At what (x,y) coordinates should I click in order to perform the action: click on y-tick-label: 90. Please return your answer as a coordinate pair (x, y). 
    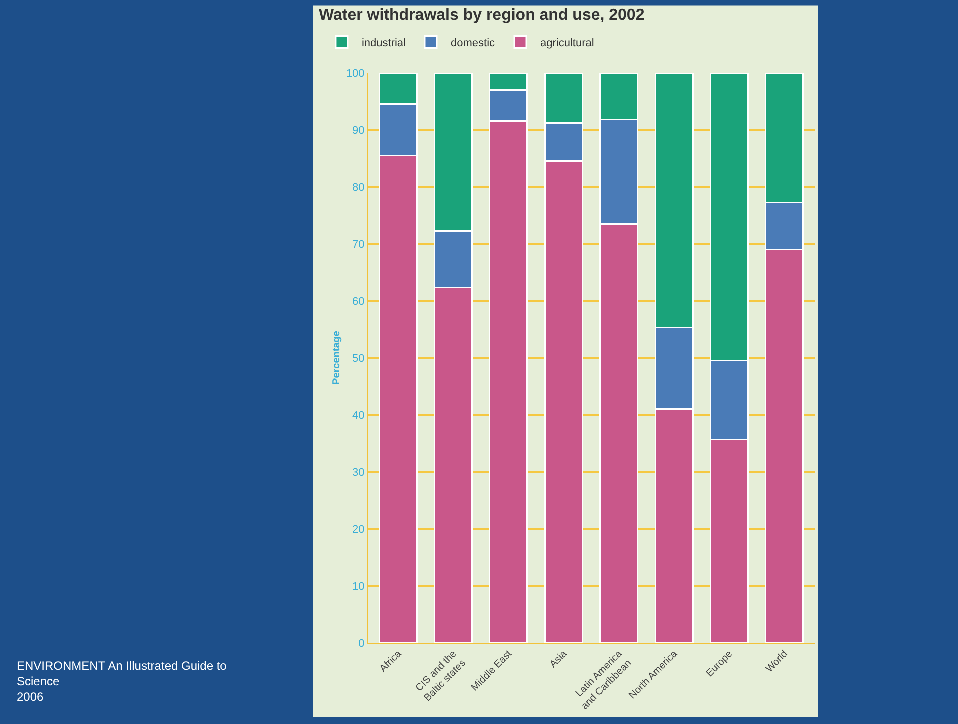
    Looking at the image, I should click on (358, 130).